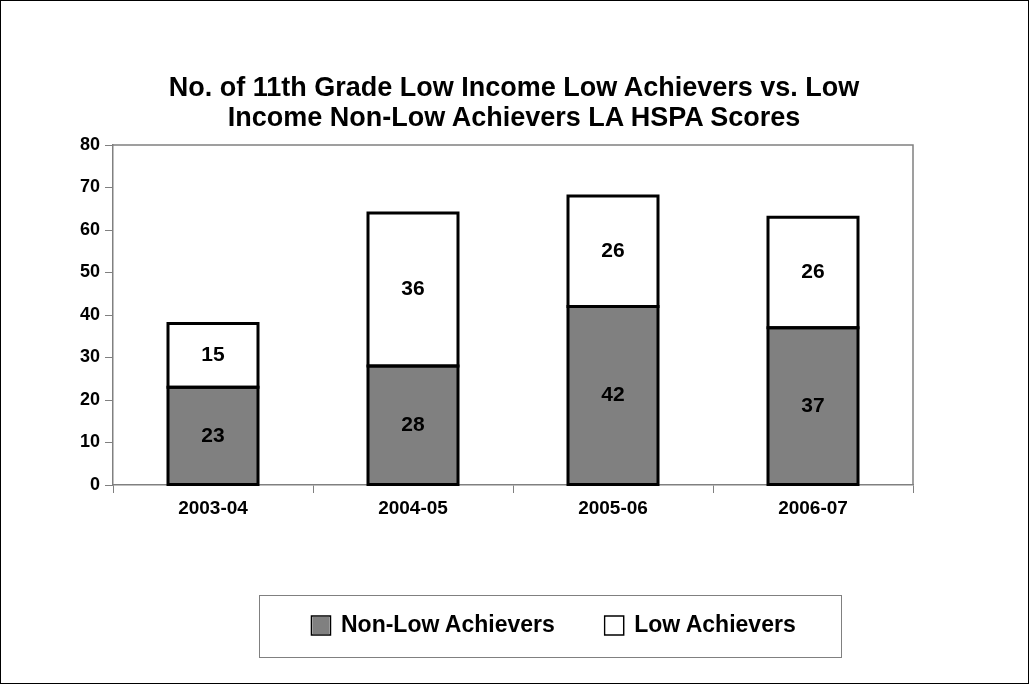 This screenshot has height=684, width=1029. Describe the element at coordinates (89, 271) in the screenshot. I see `y-tick-label: 50` at that location.